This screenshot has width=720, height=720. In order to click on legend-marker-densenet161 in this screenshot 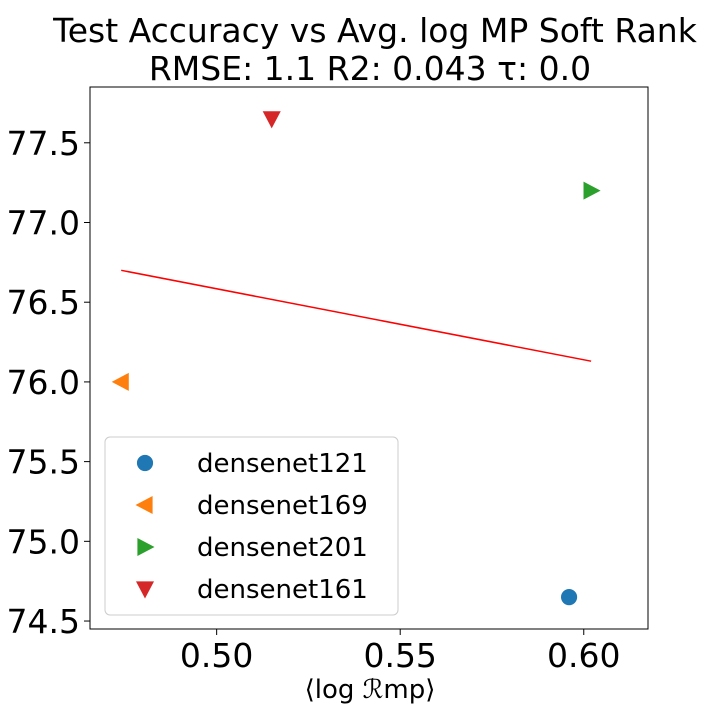, I will do `click(145, 590)`.